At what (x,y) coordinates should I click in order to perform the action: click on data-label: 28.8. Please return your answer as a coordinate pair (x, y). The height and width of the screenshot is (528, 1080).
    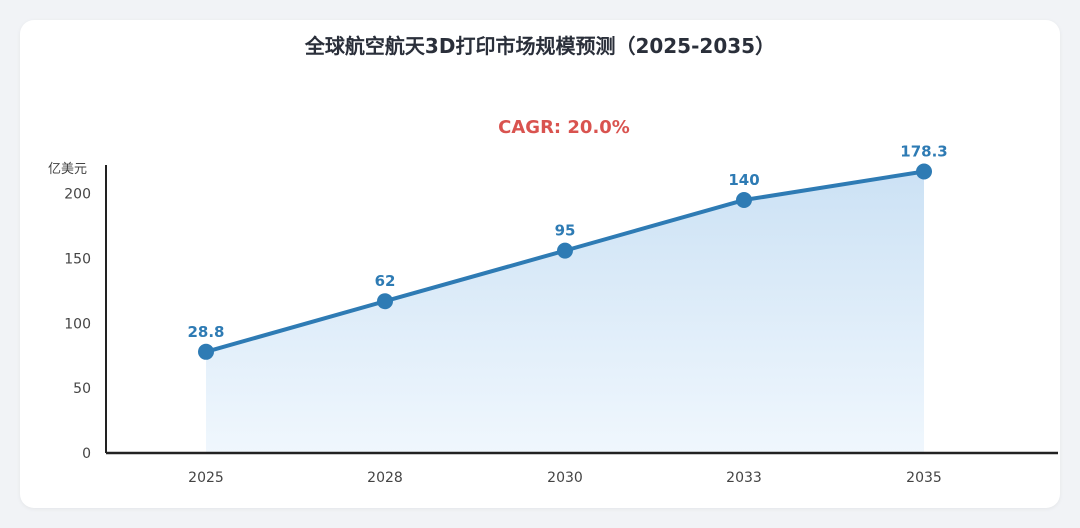
    Looking at the image, I should click on (205, 332).